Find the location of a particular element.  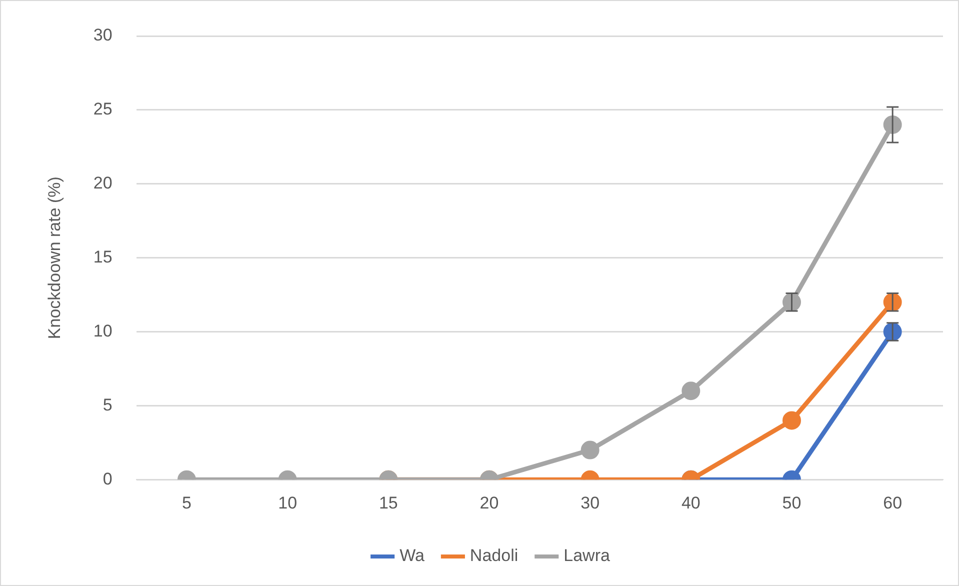

legend-label: Lawra is located at coordinates (587, 556).